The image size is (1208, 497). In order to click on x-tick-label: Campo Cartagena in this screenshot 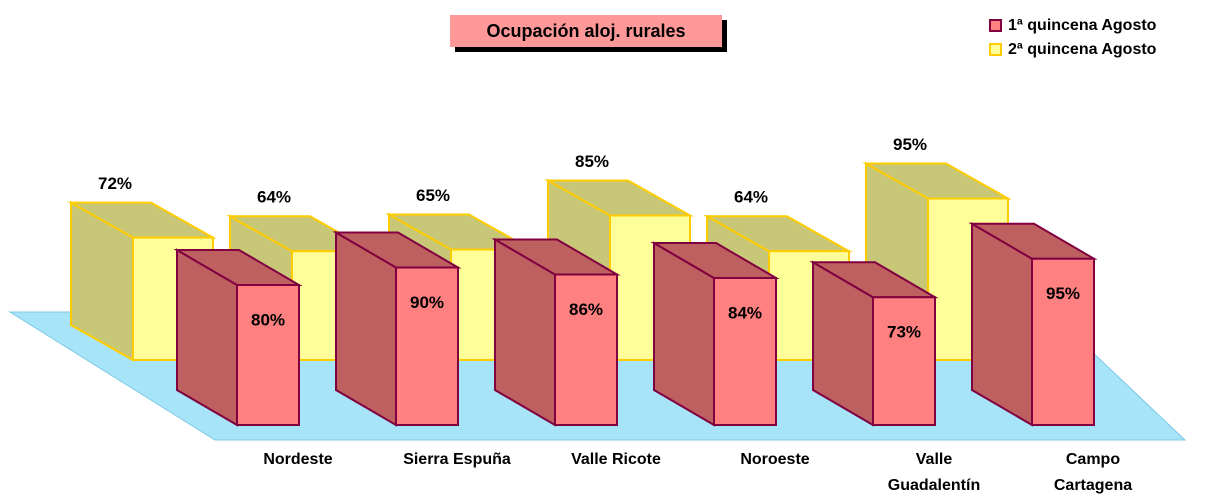, I will do `click(1093, 472)`.